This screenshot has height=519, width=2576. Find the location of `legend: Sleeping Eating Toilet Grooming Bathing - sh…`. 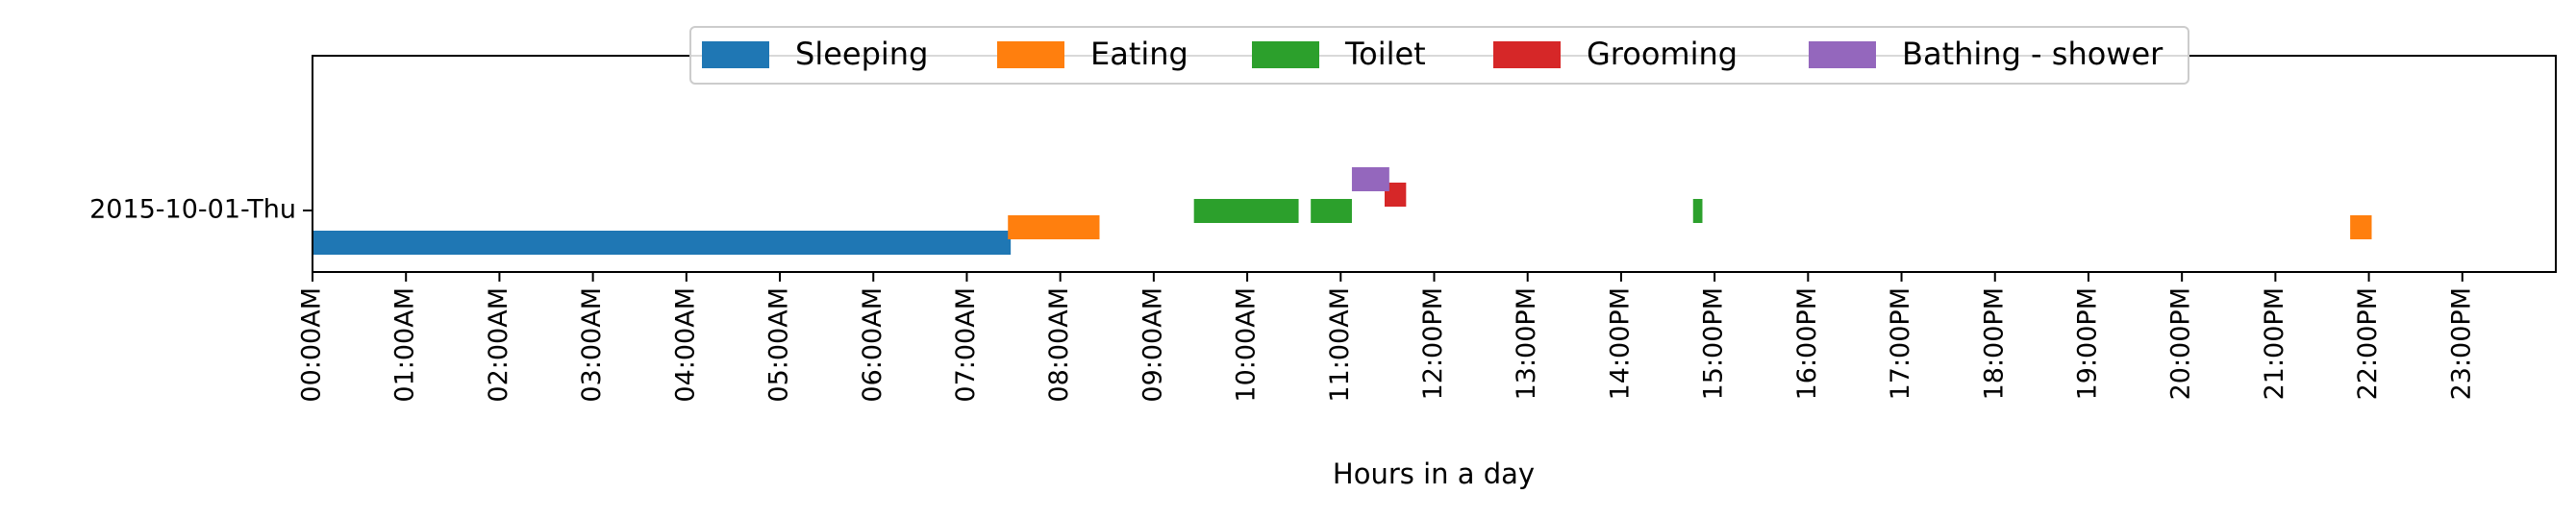

legend: Sleeping Eating Toilet Grooming Bathing - sh… is located at coordinates (1439, 55).